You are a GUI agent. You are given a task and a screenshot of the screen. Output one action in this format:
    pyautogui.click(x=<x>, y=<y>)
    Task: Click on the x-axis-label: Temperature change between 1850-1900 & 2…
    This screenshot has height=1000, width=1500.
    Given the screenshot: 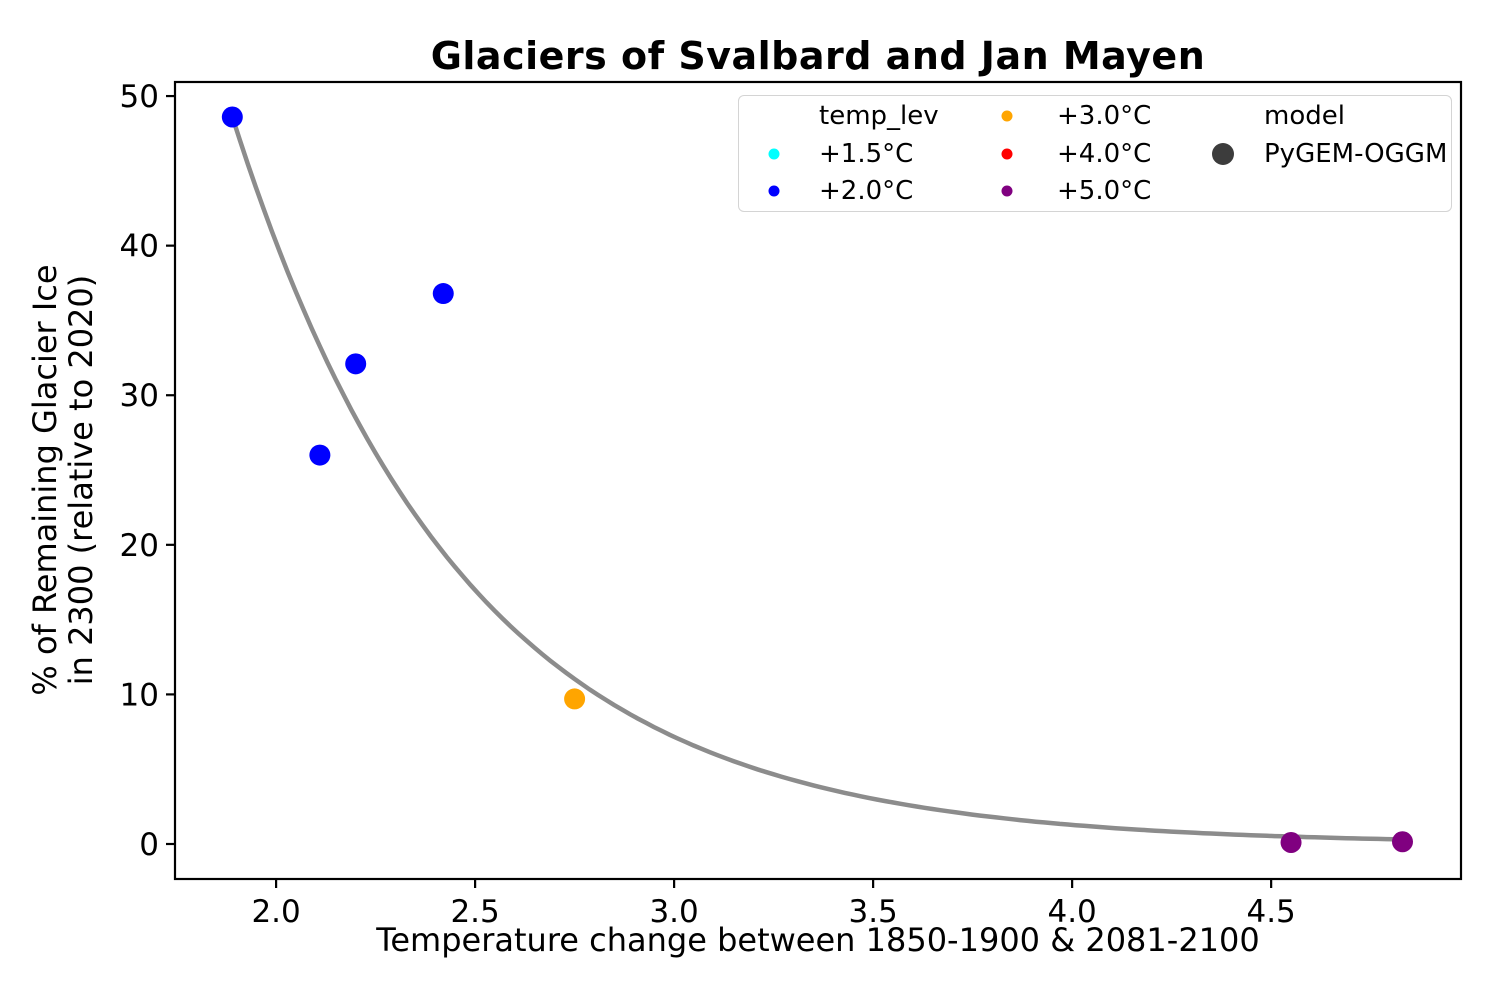 What is the action you would take?
    pyautogui.click(x=818, y=940)
    